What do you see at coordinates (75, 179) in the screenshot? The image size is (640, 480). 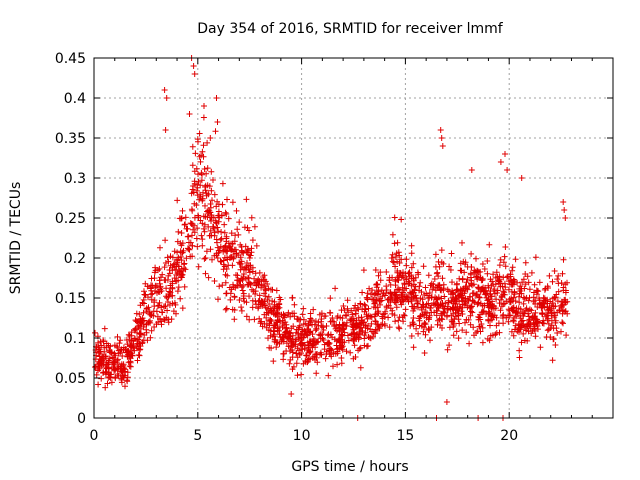 I see `y-tick-label: 0.3` at bounding box center [75, 179].